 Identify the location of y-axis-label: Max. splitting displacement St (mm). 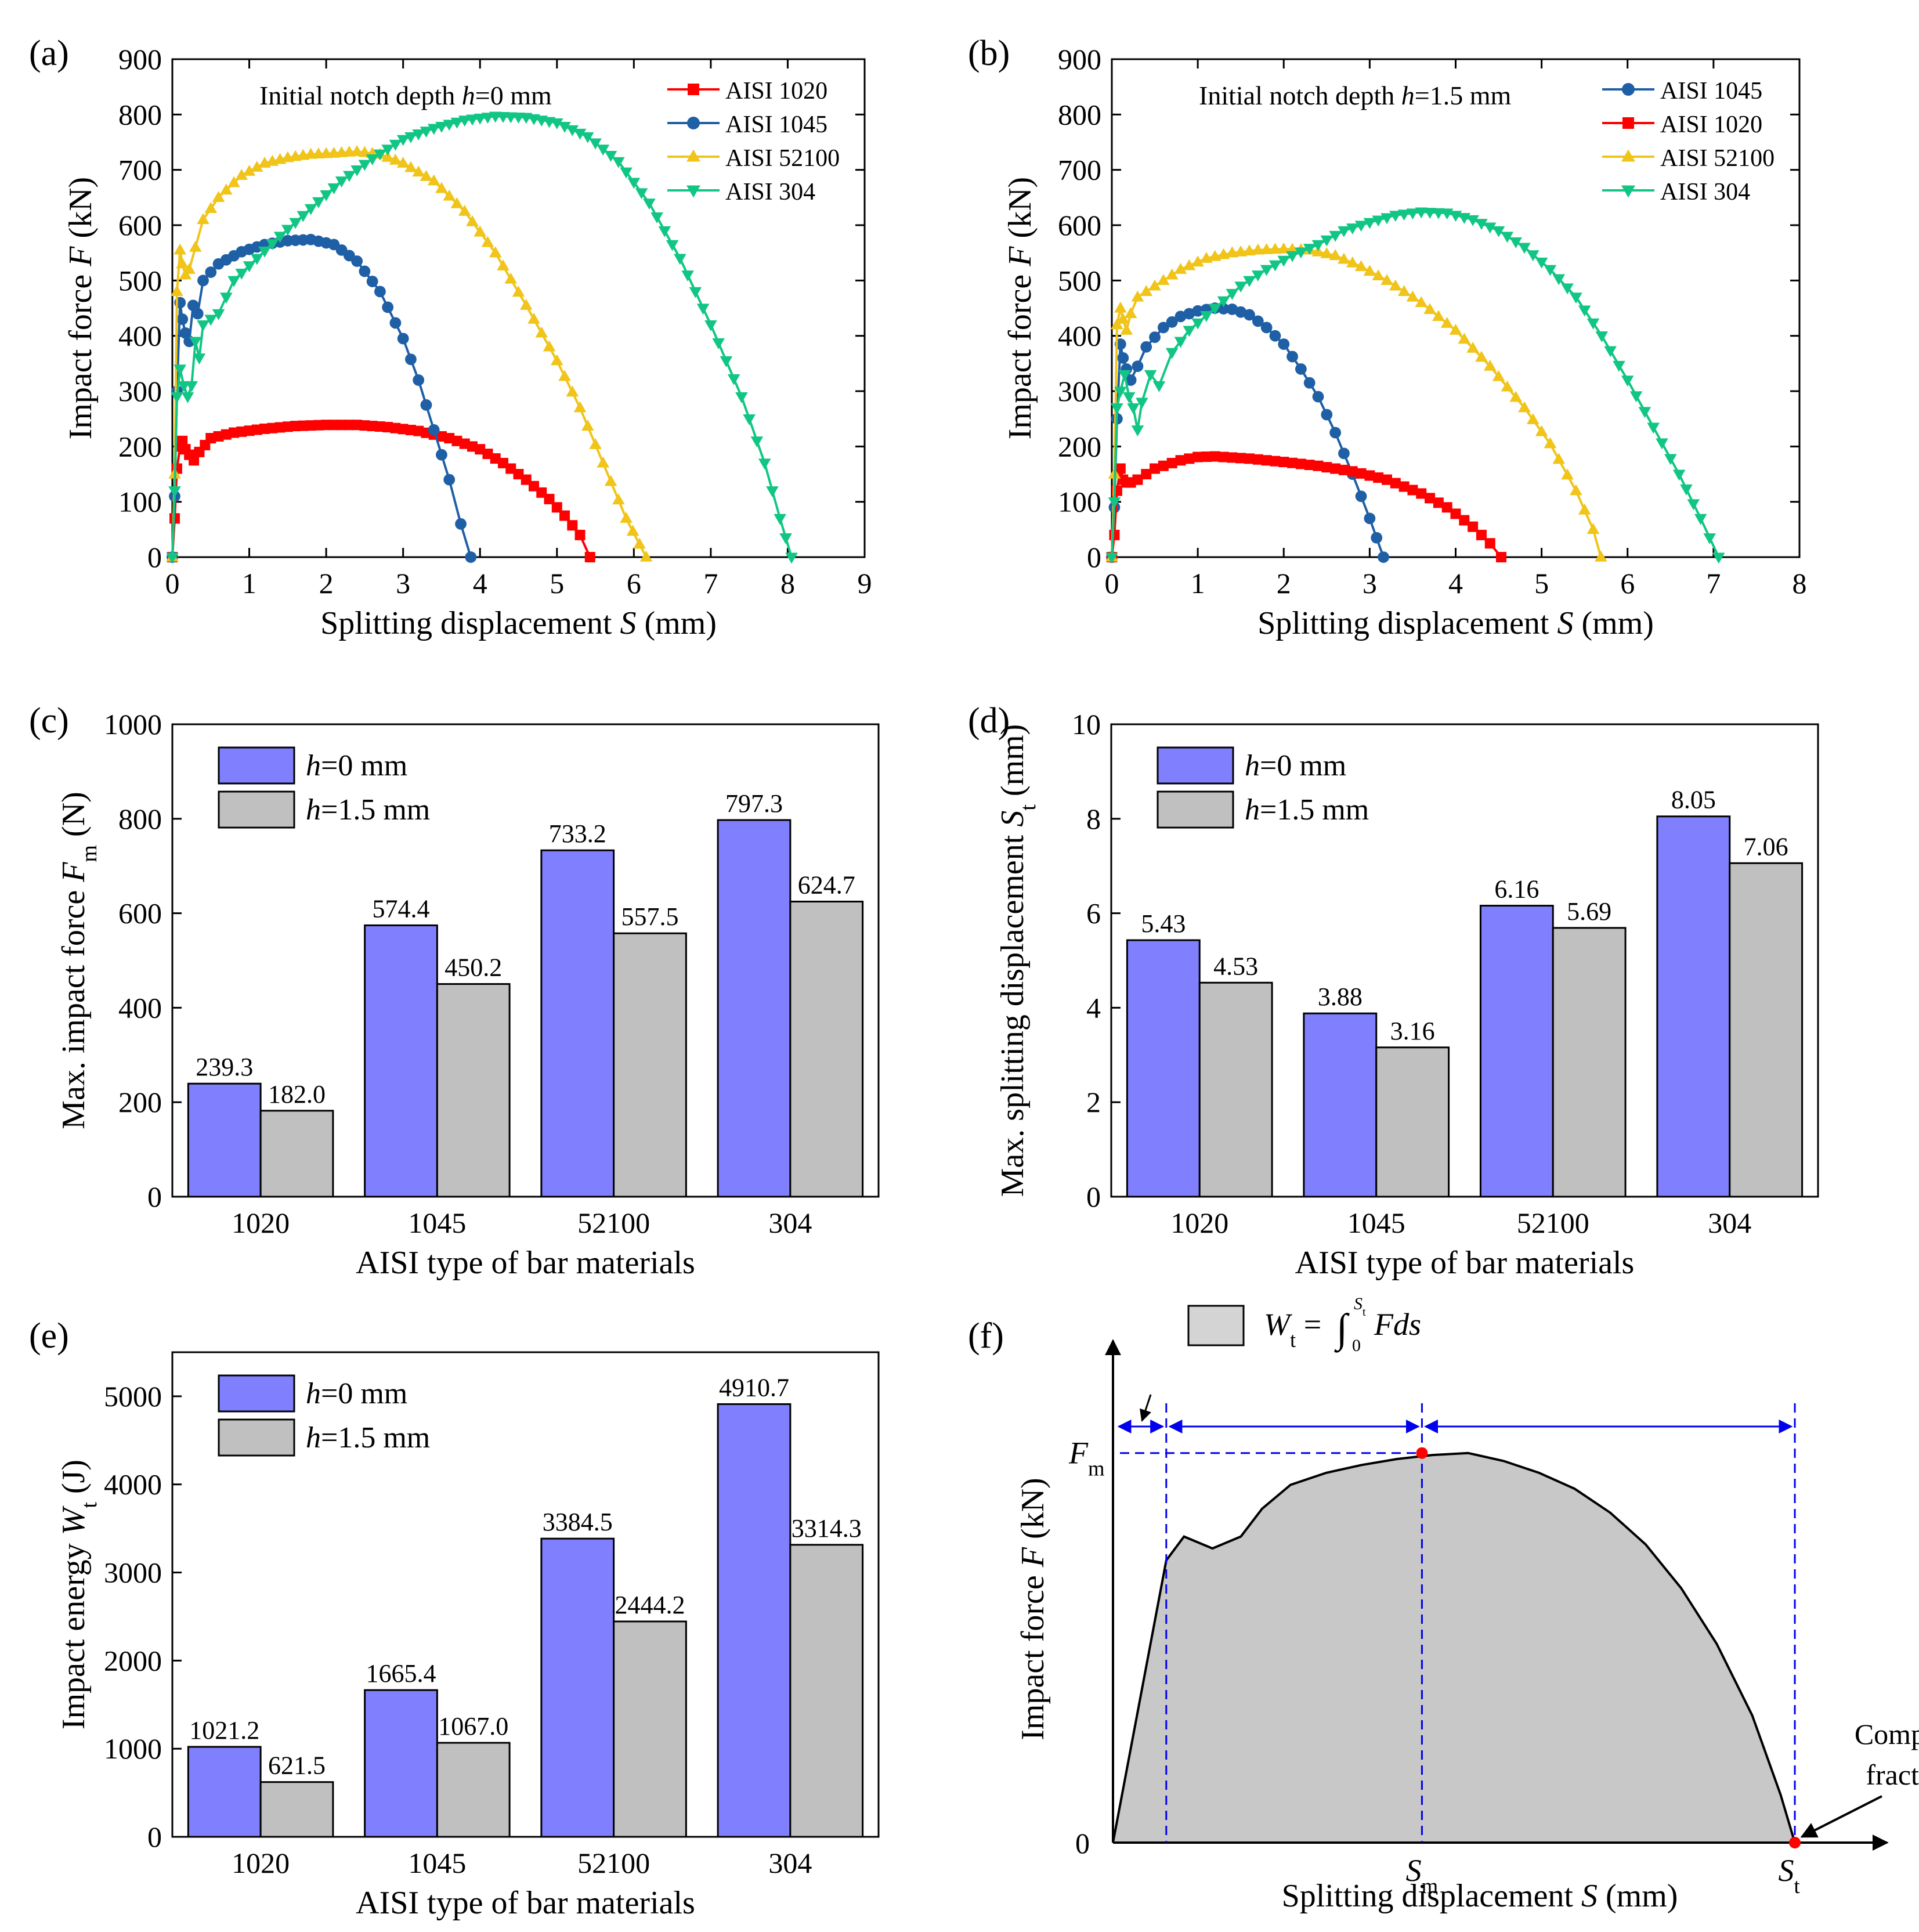
(1017, 960).